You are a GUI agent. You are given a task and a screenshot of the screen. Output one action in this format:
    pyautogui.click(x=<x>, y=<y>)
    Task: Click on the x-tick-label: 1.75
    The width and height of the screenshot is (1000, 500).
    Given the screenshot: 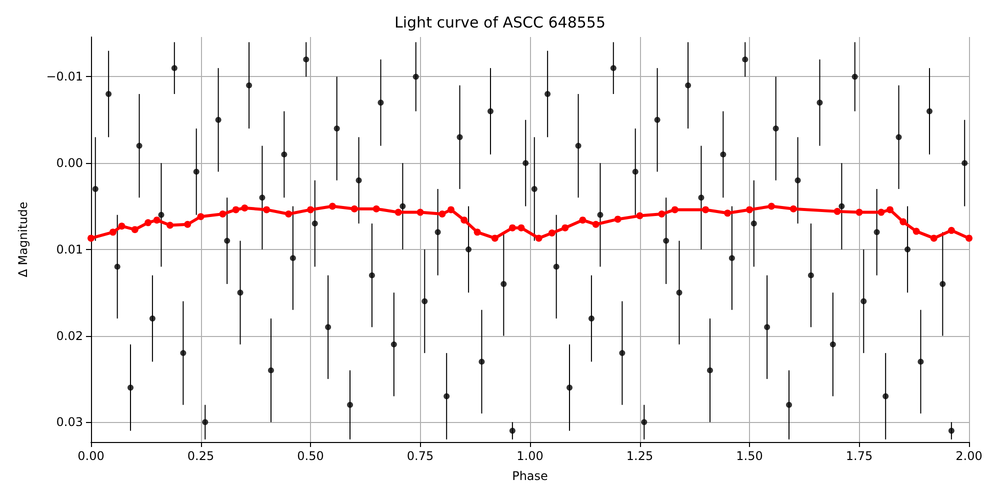 What is the action you would take?
    pyautogui.click(x=859, y=456)
    